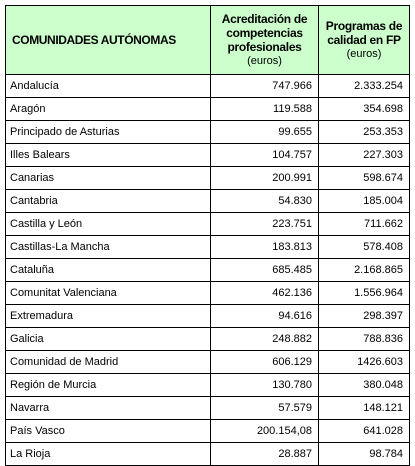 The height and width of the screenshot is (466, 415). Describe the element at coordinates (364, 224) in the screenshot. I see `calidad-value: 711.662` at that location.